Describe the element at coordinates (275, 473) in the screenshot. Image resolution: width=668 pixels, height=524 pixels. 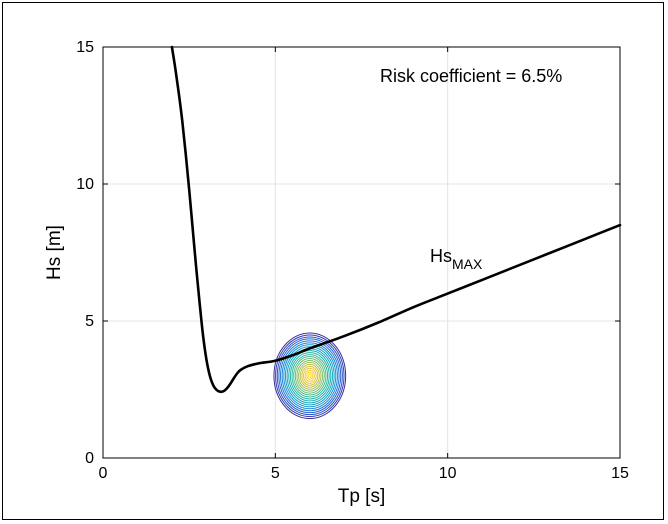
I see `x-tick-label-1: 5` at that location.